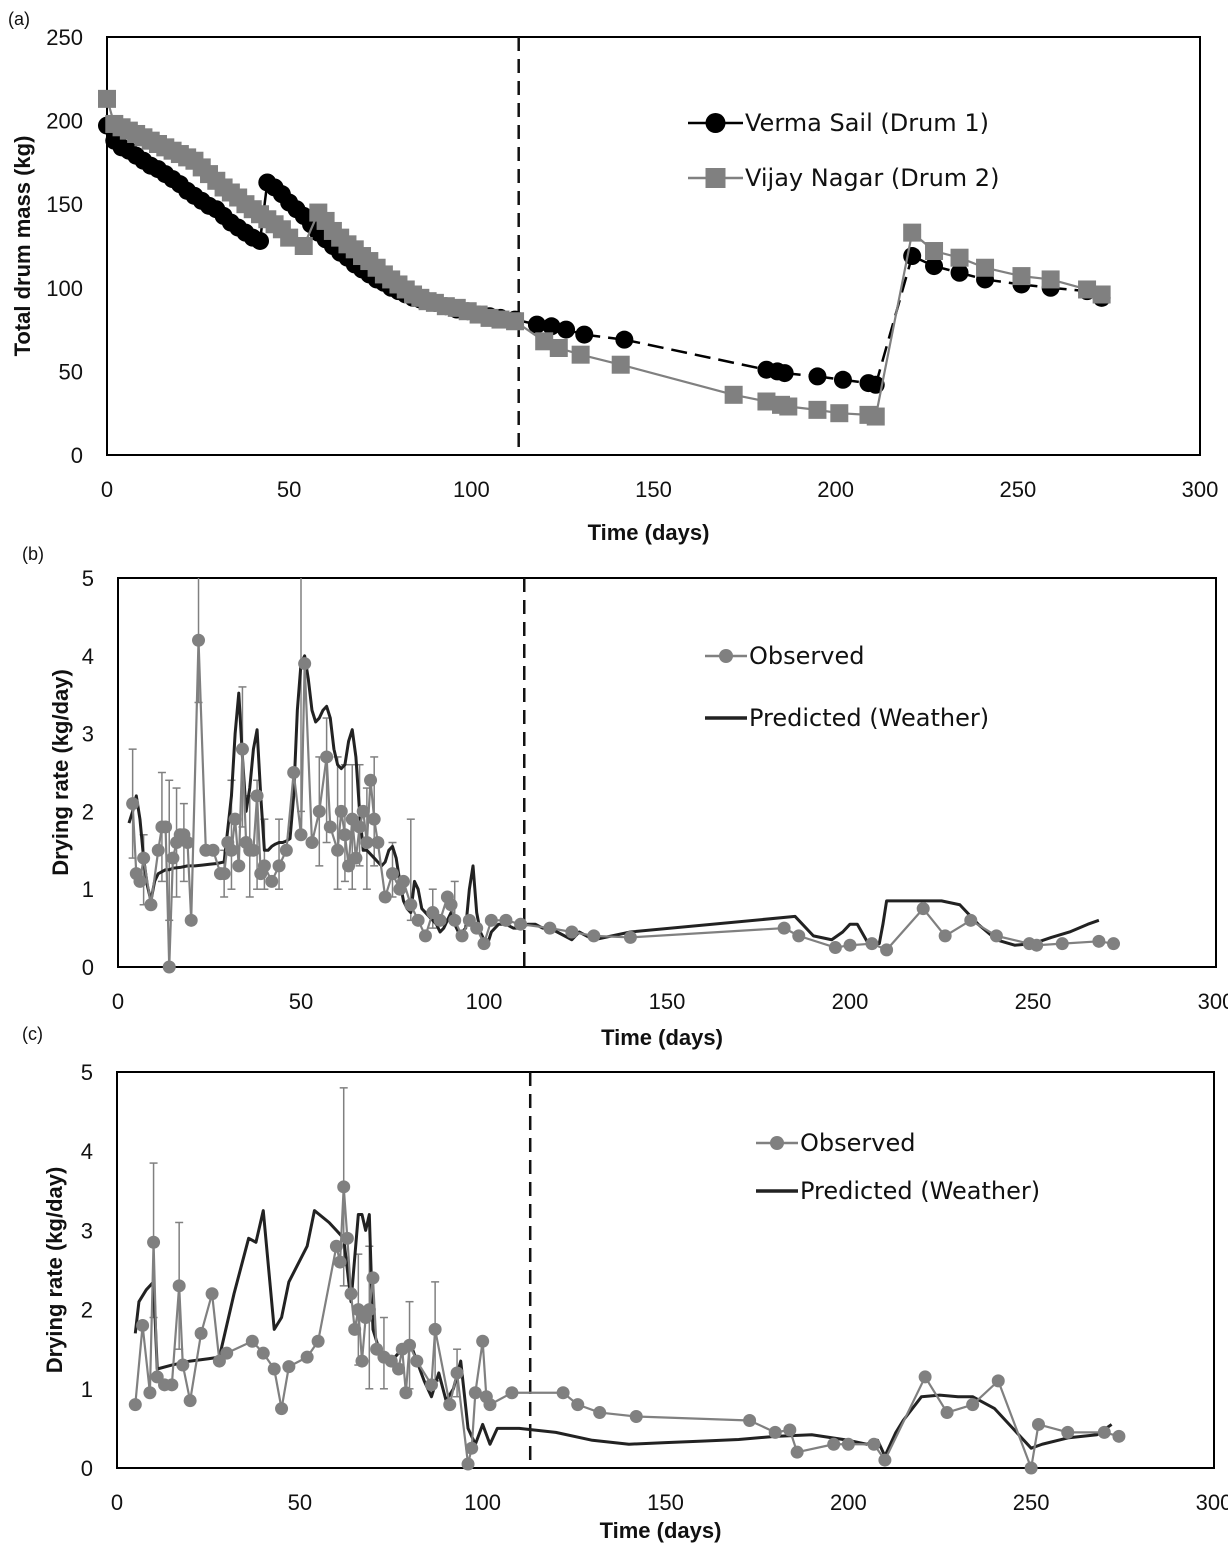 The width and height of the screenshot is (1228, 1545). What do you see at coordinates (64, 204) in the screenshot?
I see `y-tick-label: 150` at bounding box center [64, 204].